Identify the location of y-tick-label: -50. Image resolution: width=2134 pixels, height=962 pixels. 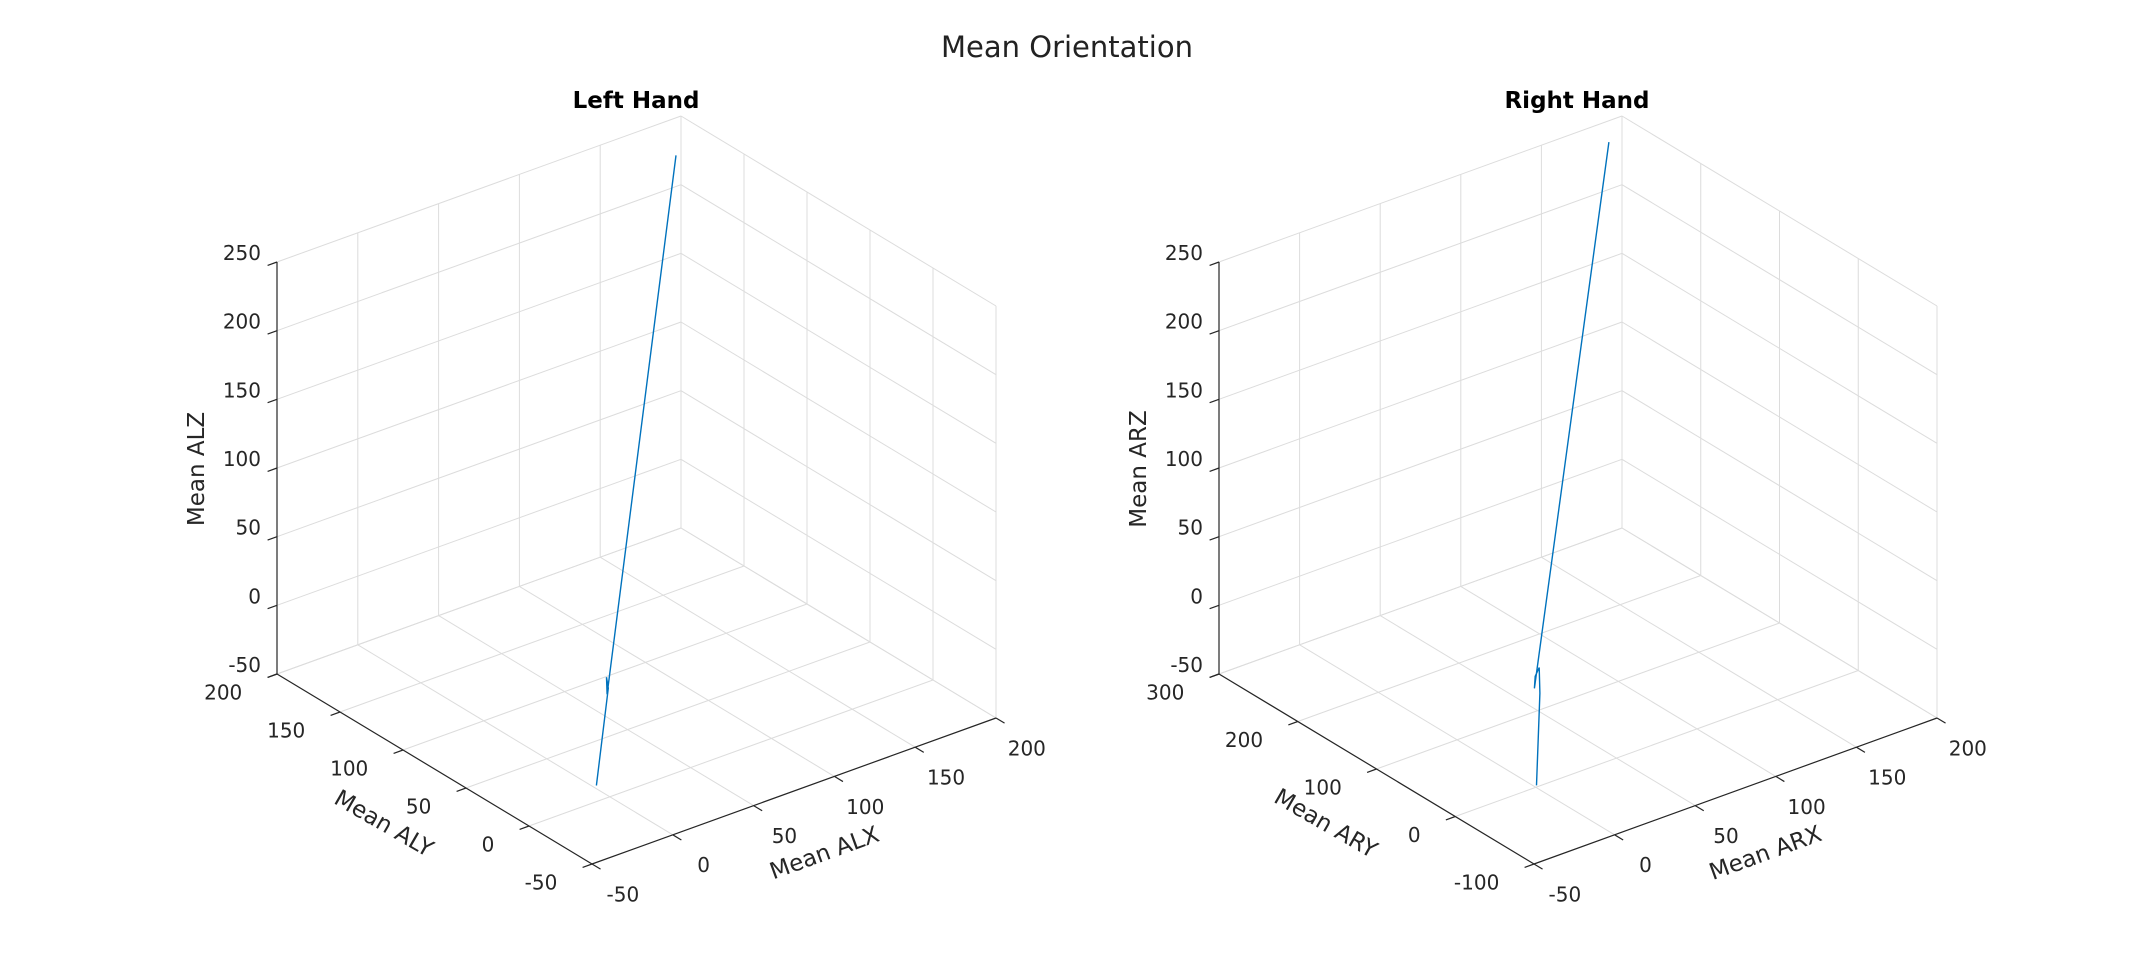
(541, 882).